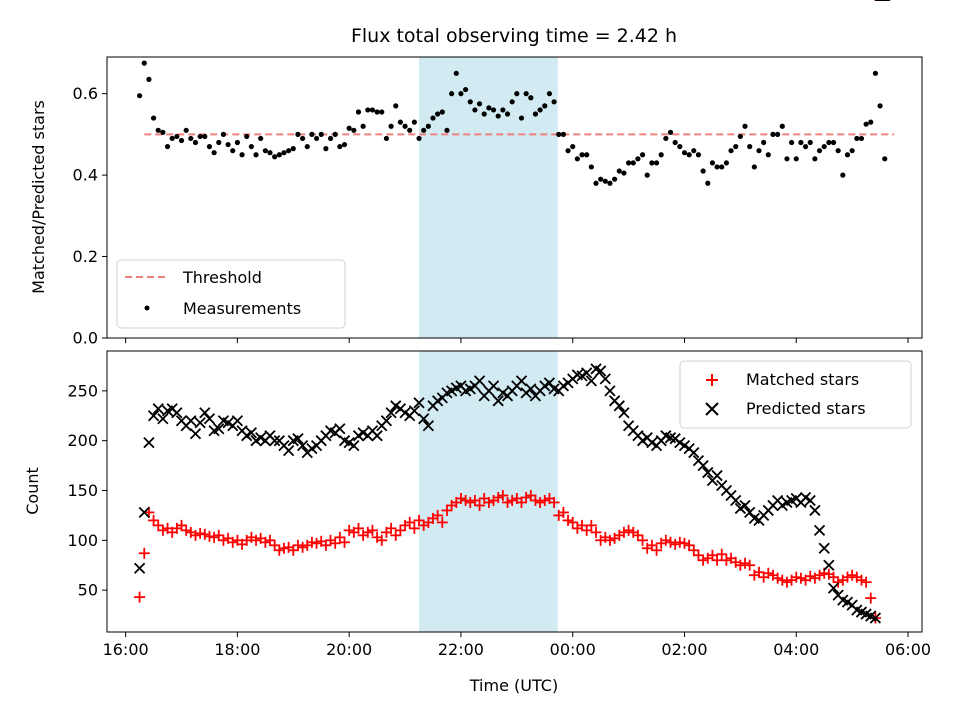 The width and height of the screenshot is (960, 720). What do you see at coordinates (802, 379) in the screenshot?
I see `legend-matched-label: Matched stars` at bounding box center [802, 379].